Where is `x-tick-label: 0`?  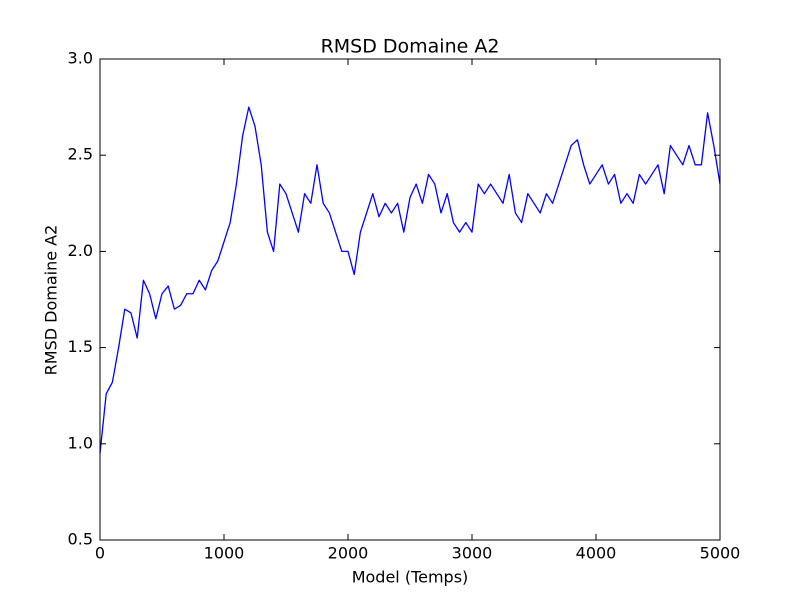
x-tick-label: 0 is located at coordinates (100, 553).